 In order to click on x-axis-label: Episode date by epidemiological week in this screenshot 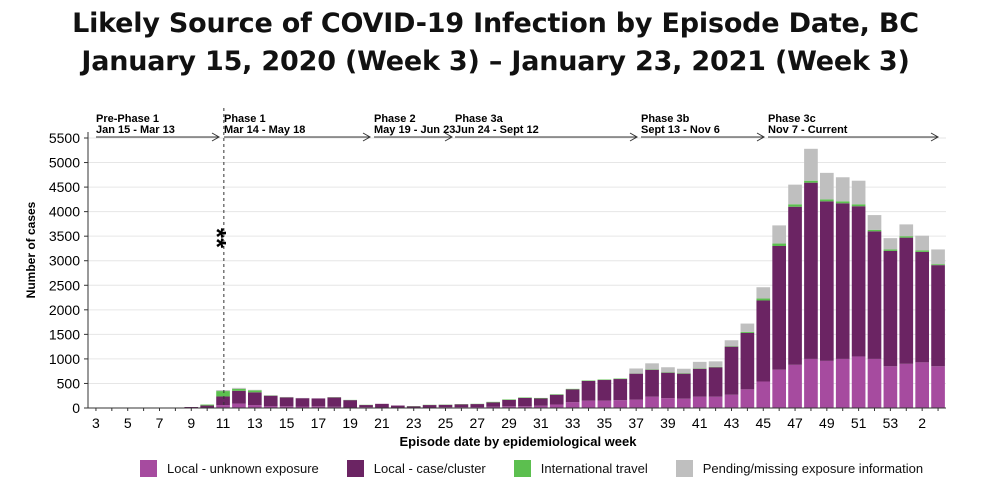, I will do `click(519, 441)`.